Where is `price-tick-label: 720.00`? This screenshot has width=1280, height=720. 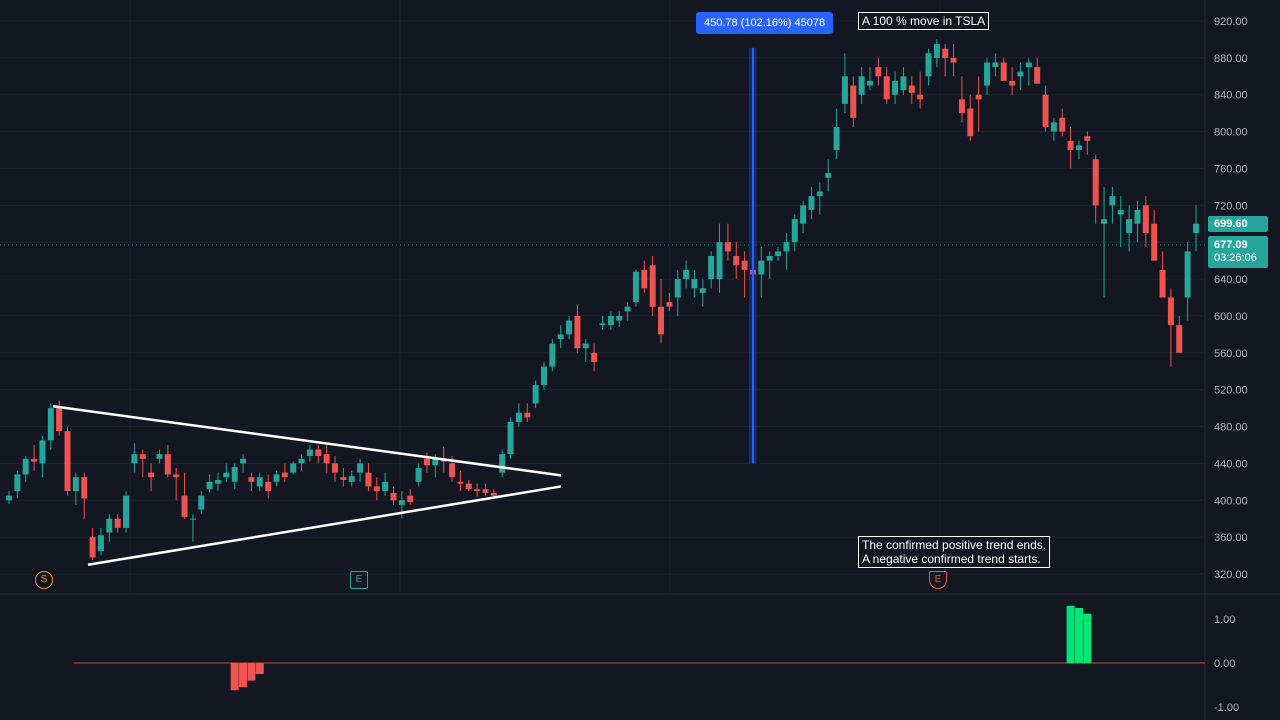 price-tick-label: 720.00 is located at coordinates (1231, 206).